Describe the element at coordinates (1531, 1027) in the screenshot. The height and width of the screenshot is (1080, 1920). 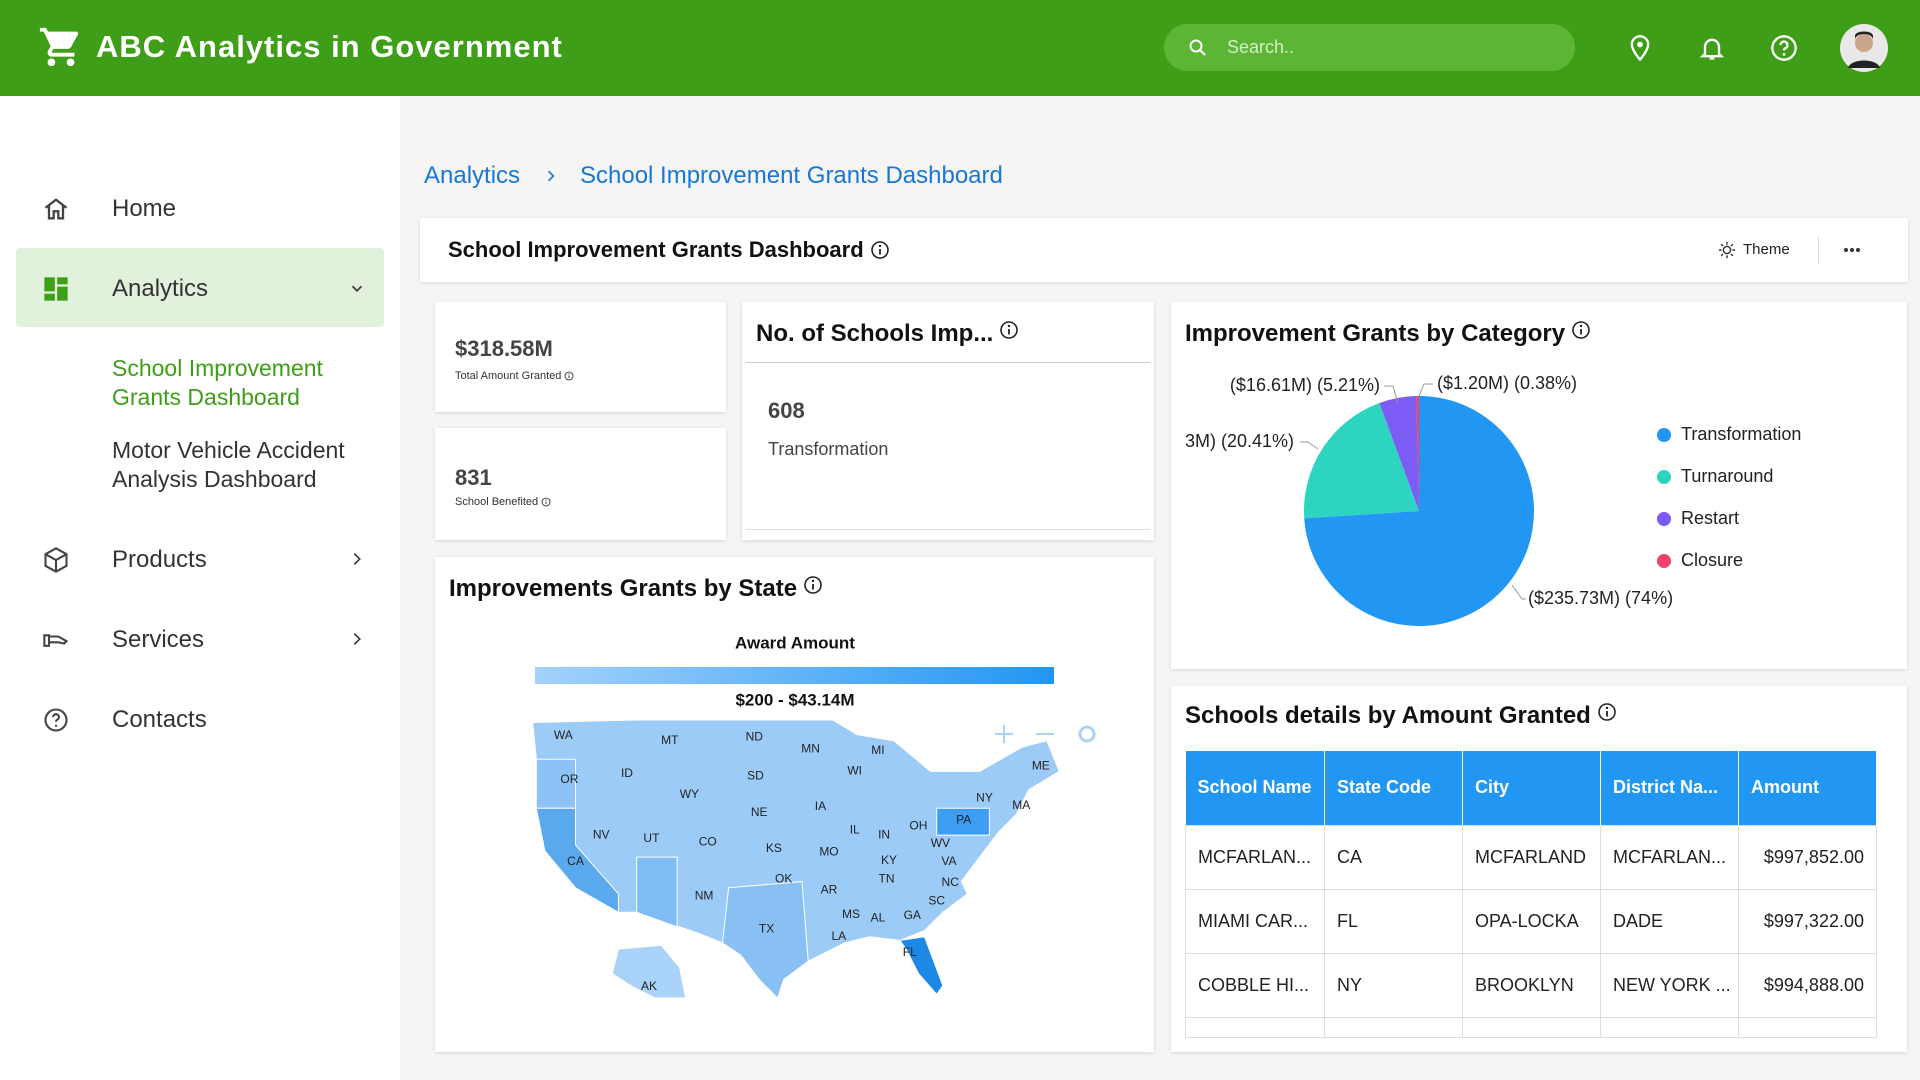
I see `table-row` at that location.